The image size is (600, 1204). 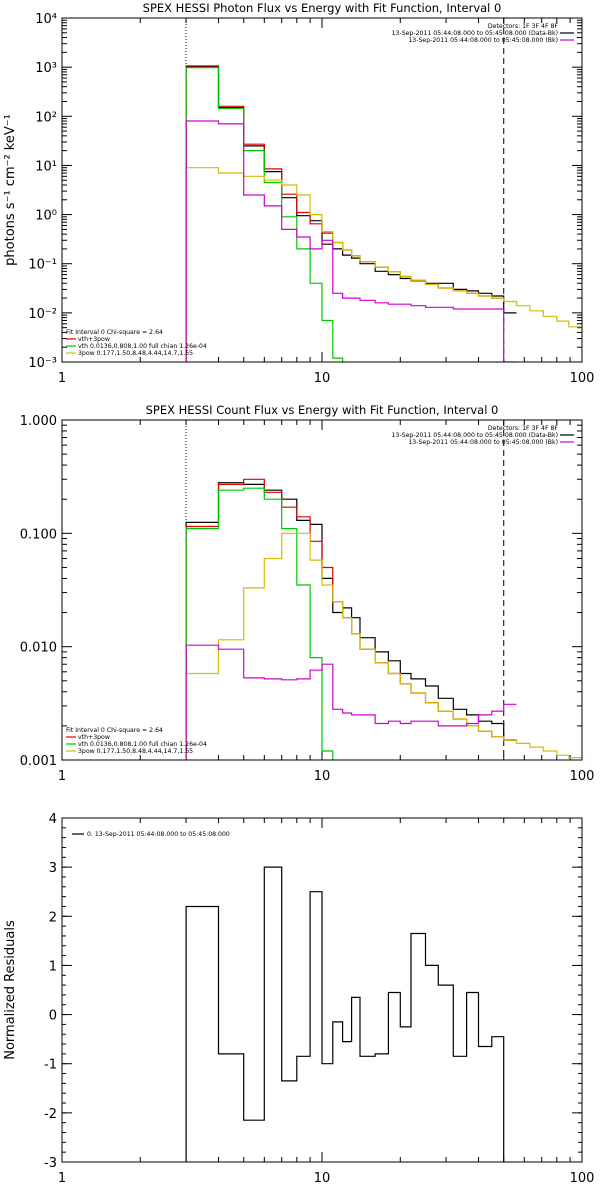 What do you see at coordinates (38, 761) in the screenshot?
I see `y-tick-label: 0.001` at bounding box center [38, 761].